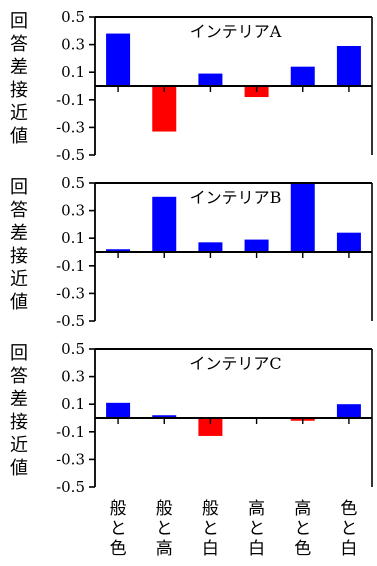  Describe the element at coordinates (236, 31) in the screenshot. I see `panel-title: インテリアA` at that location.